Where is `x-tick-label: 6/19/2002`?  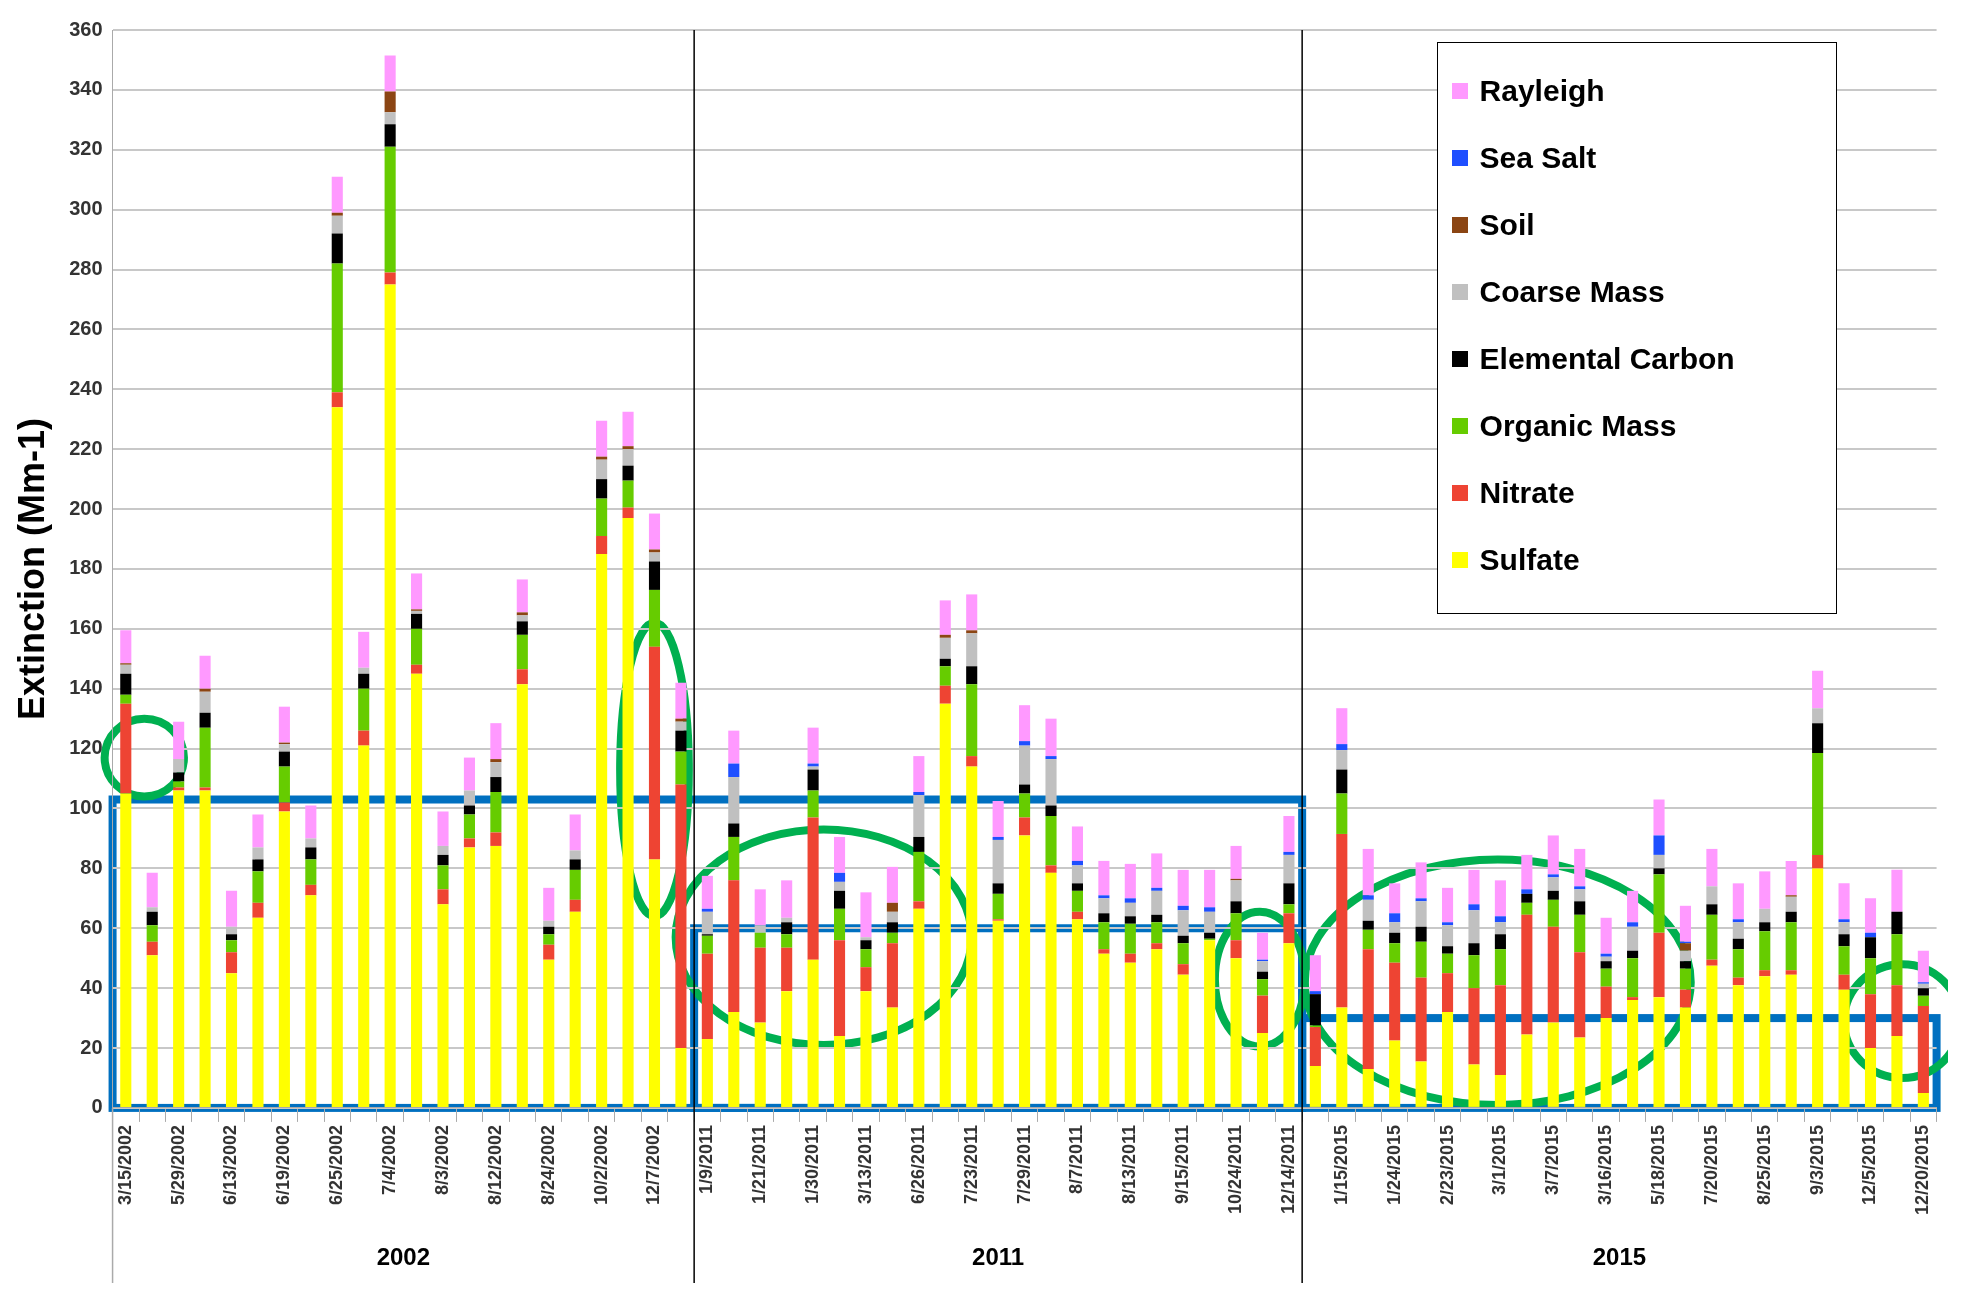
x-tick-label: 6/19/2002 is located at coordinates (283, 1164).